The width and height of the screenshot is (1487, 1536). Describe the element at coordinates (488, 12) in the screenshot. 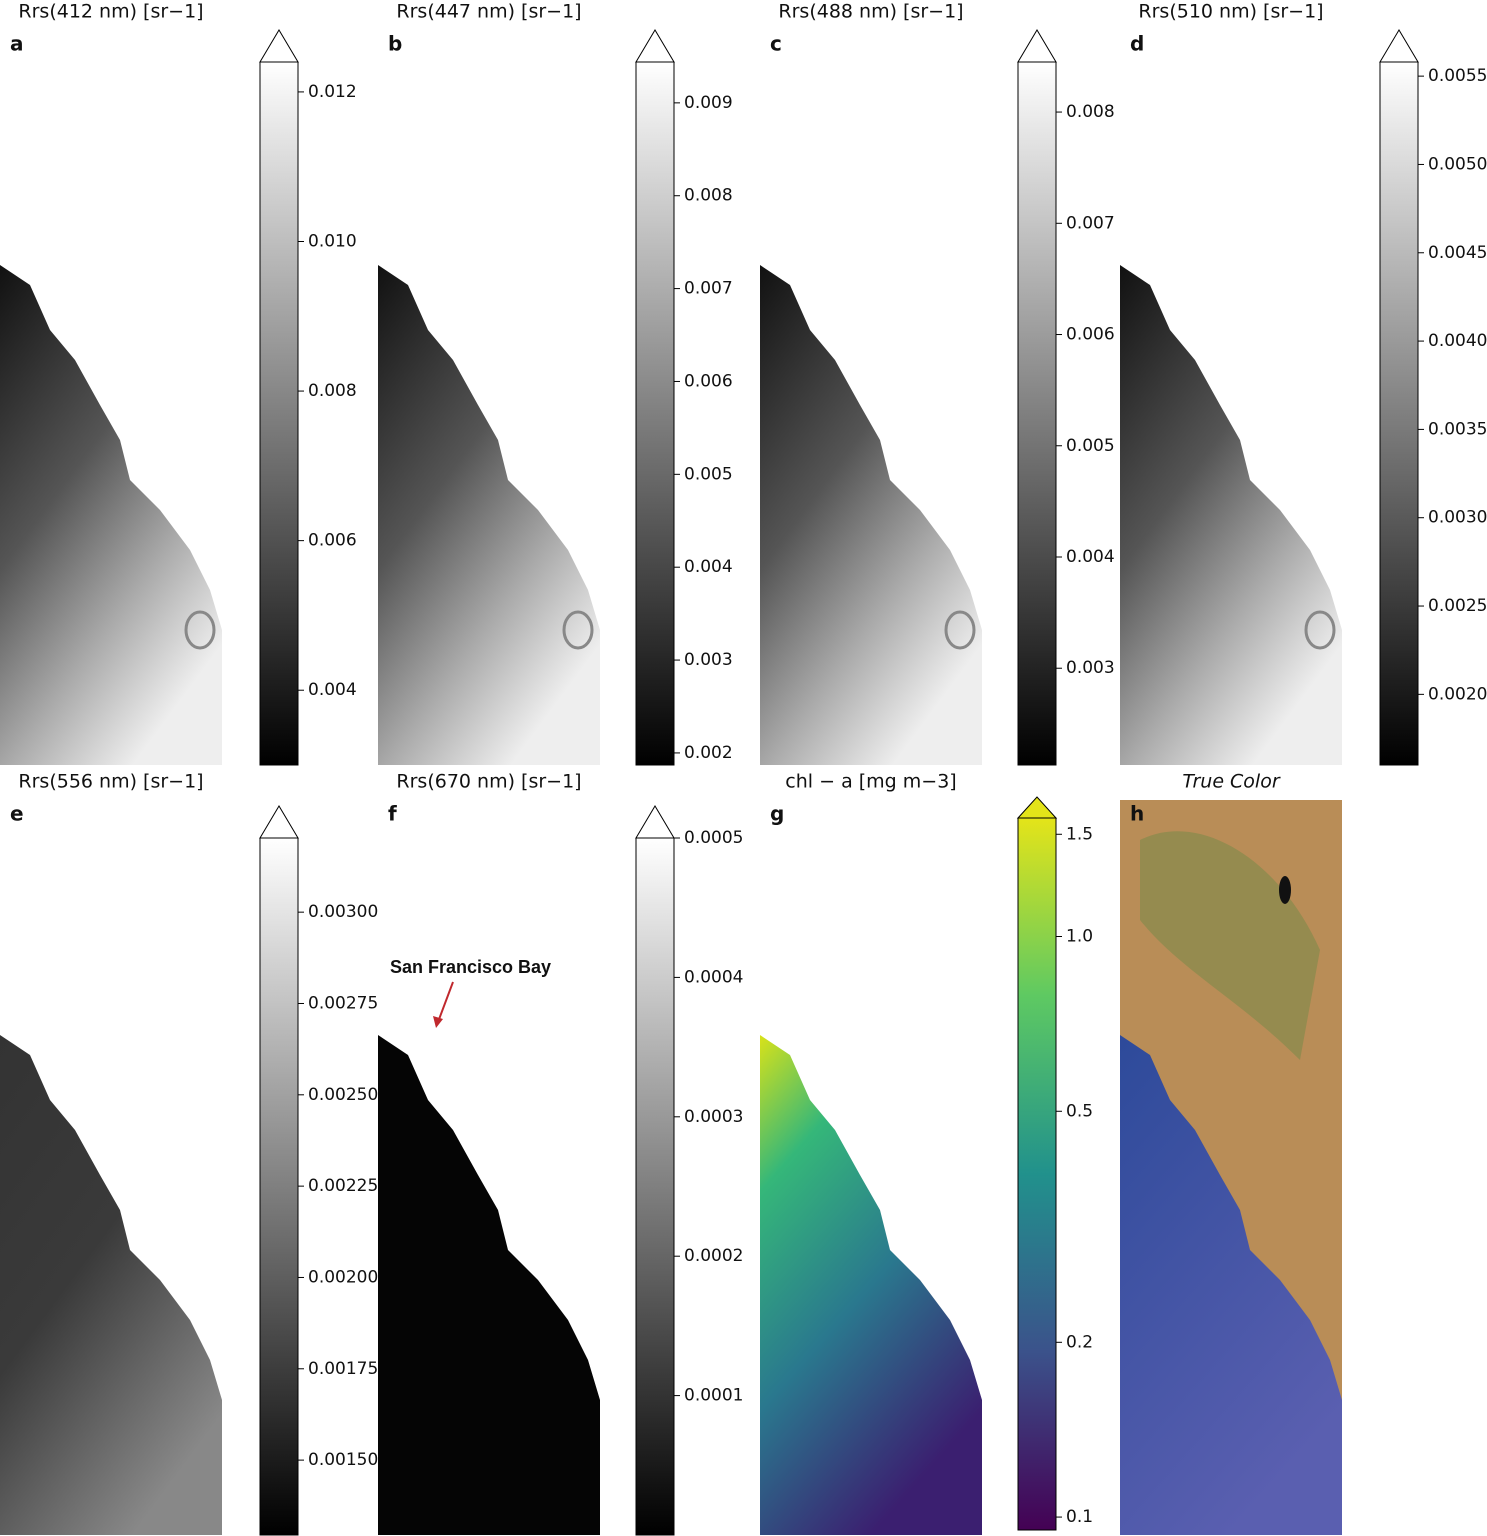

I see `panel-title: Rrs(447 nm) [sr−1]` at that location.